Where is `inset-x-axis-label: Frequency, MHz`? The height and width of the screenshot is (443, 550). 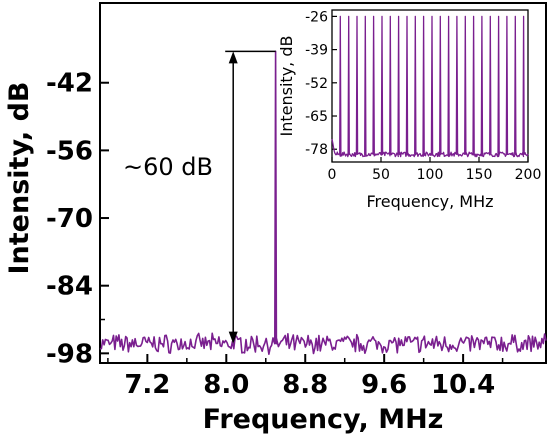
inset-x-axis-label: Frequency, MHz is located at coordinates (429, 201).